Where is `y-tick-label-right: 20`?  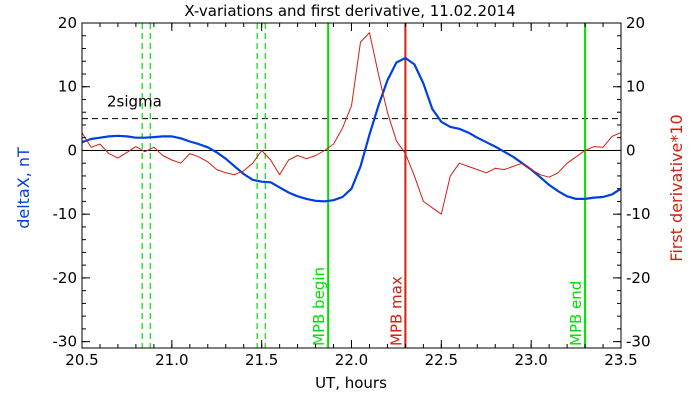
y-tick-label-right: 20 is located at coordinates (635, 23).